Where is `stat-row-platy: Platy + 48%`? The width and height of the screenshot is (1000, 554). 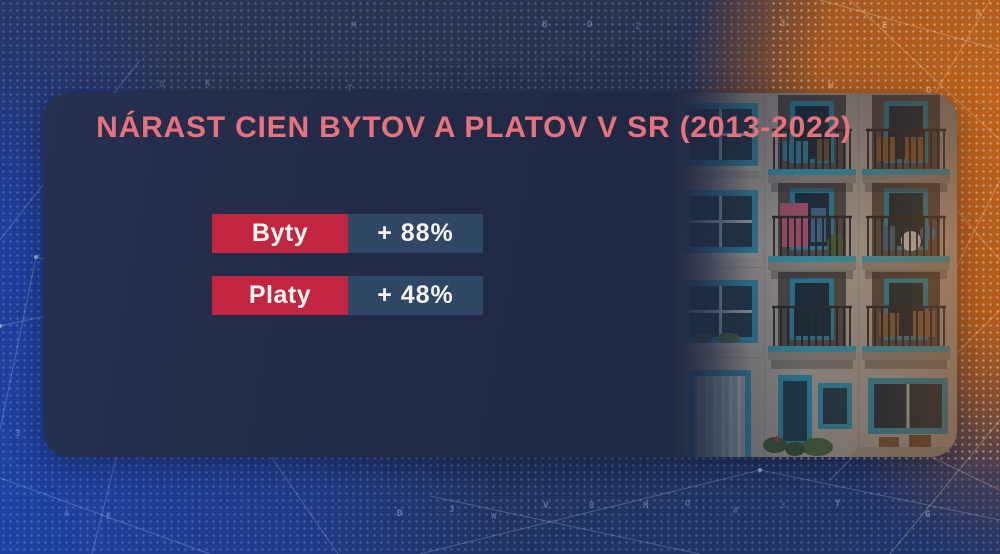
stat-row-platy: Platy + 48% is located at coordinates (347, 295).